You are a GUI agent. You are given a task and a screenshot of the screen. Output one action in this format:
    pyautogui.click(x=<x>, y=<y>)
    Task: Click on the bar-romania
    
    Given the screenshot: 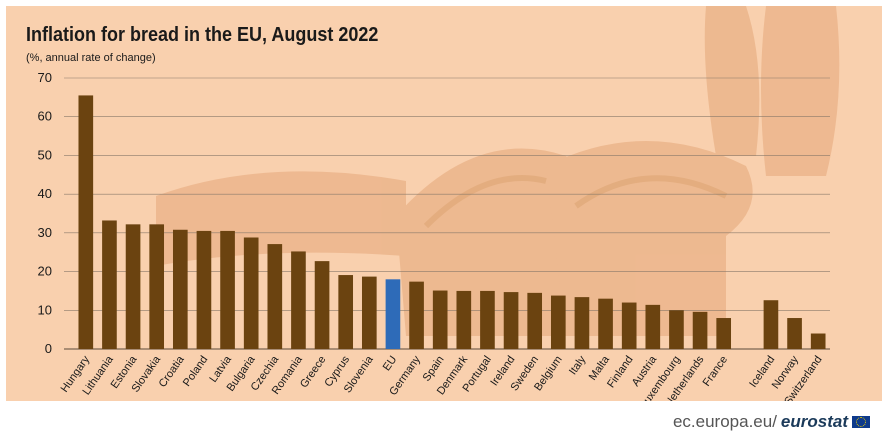 What is the action you would take?
    pyautogui.click(x=298, y=300)
    